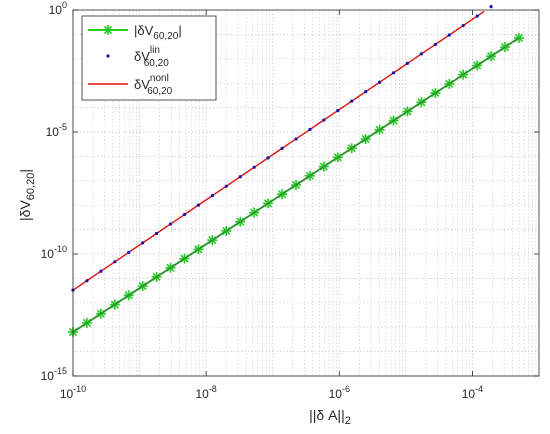  I want to click on y-tick-label: 10⁻¹⁵, so click(54, 374).